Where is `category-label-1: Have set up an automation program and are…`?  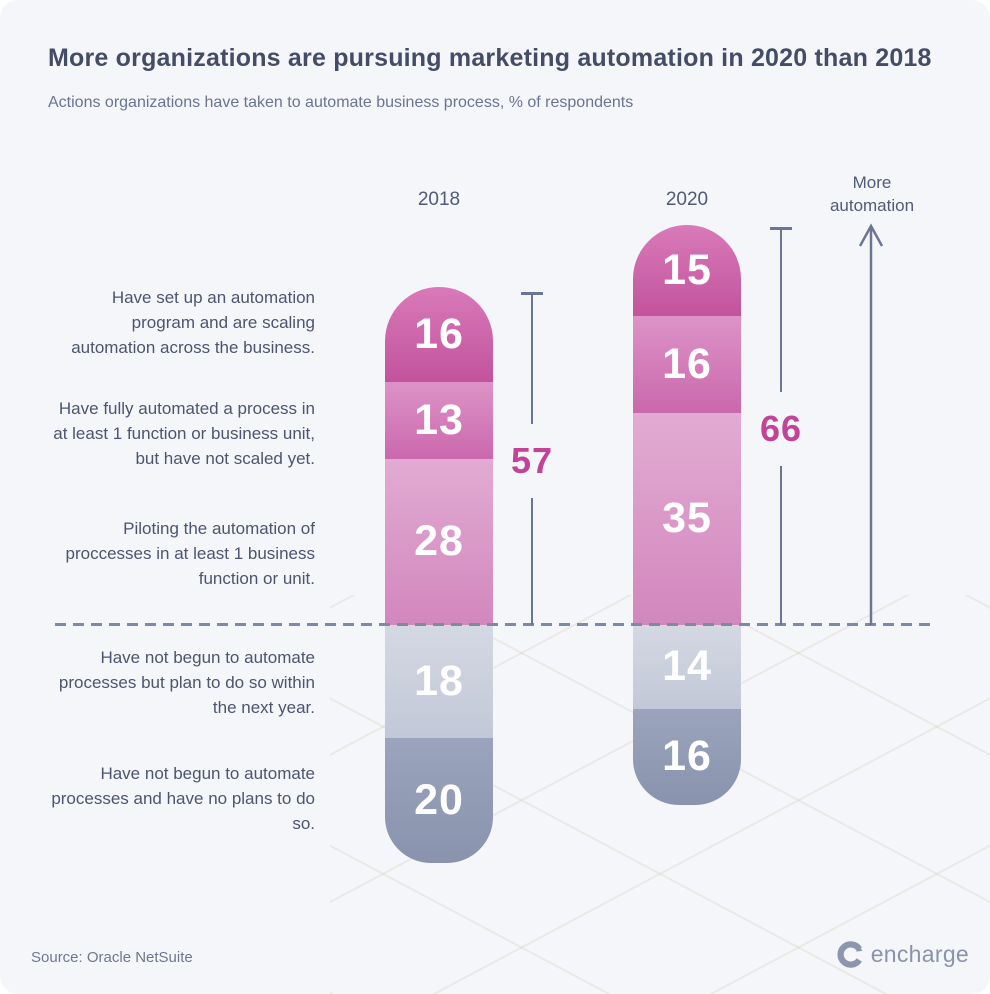 category-label-1: Have set up an automation program and are… is located at coordinates (175, 322).